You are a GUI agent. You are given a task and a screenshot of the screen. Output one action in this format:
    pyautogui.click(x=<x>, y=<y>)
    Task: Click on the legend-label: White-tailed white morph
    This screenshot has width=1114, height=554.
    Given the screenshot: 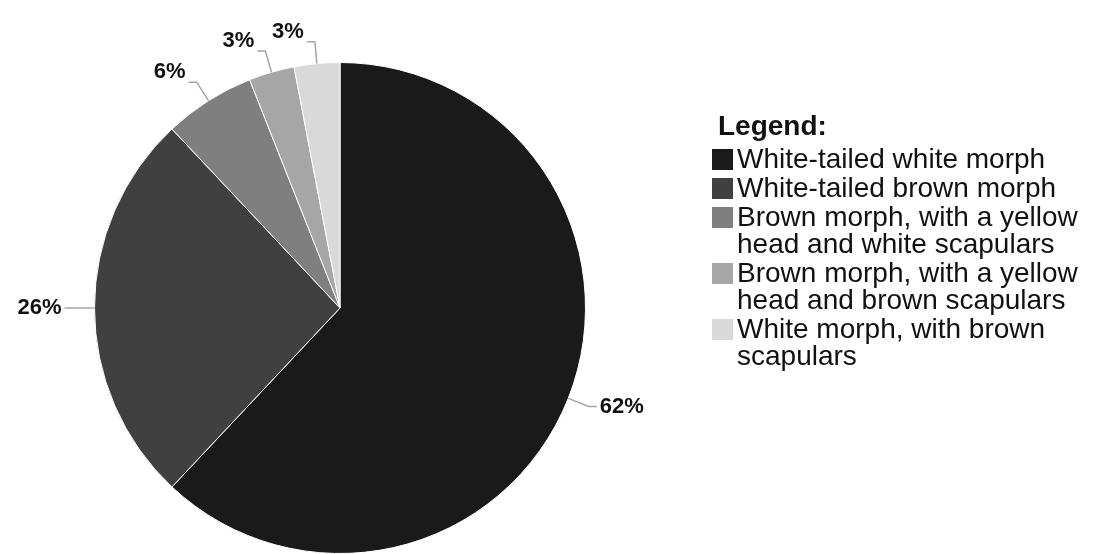 What is the action you would take?
    pyautogui.click(x=891, y=158)
    